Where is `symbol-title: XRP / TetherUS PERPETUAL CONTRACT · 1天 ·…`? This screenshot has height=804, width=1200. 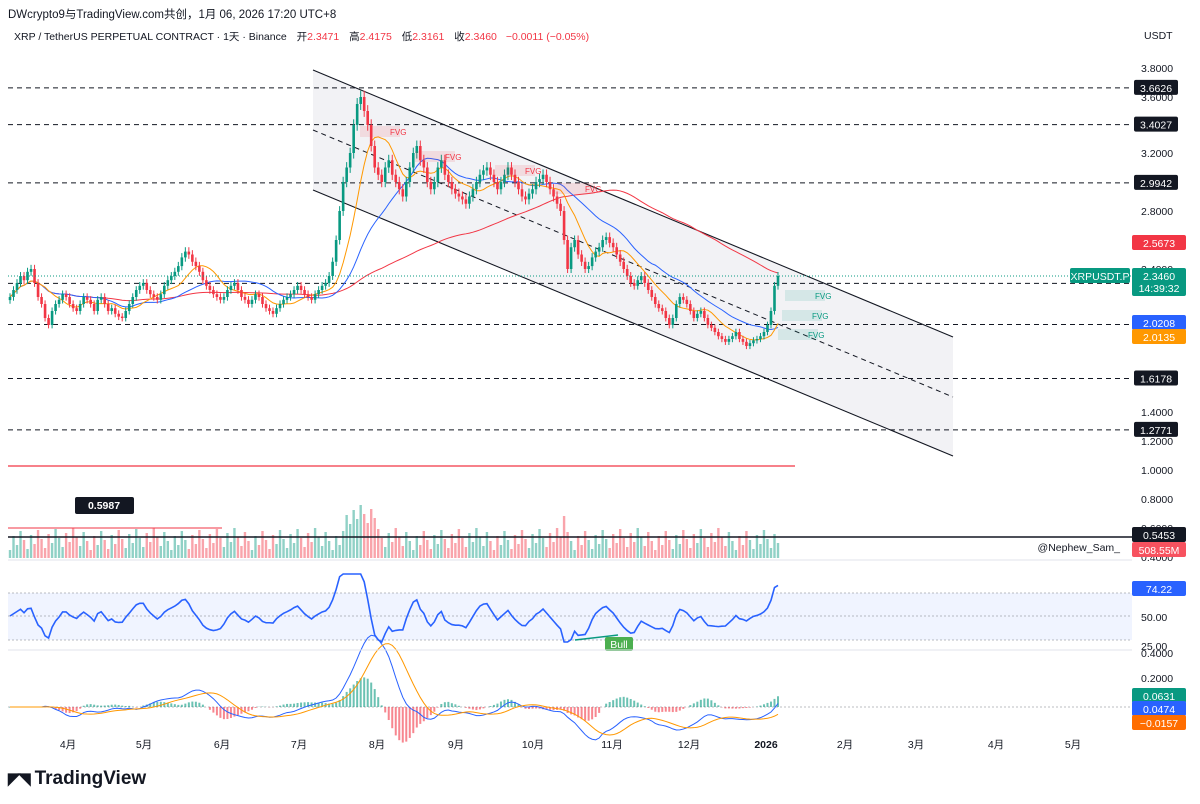 symbol-title: XRP / TetherUS PERPETUAL CONTRACT · 1天 ·… is located at coordinates (150, 37).